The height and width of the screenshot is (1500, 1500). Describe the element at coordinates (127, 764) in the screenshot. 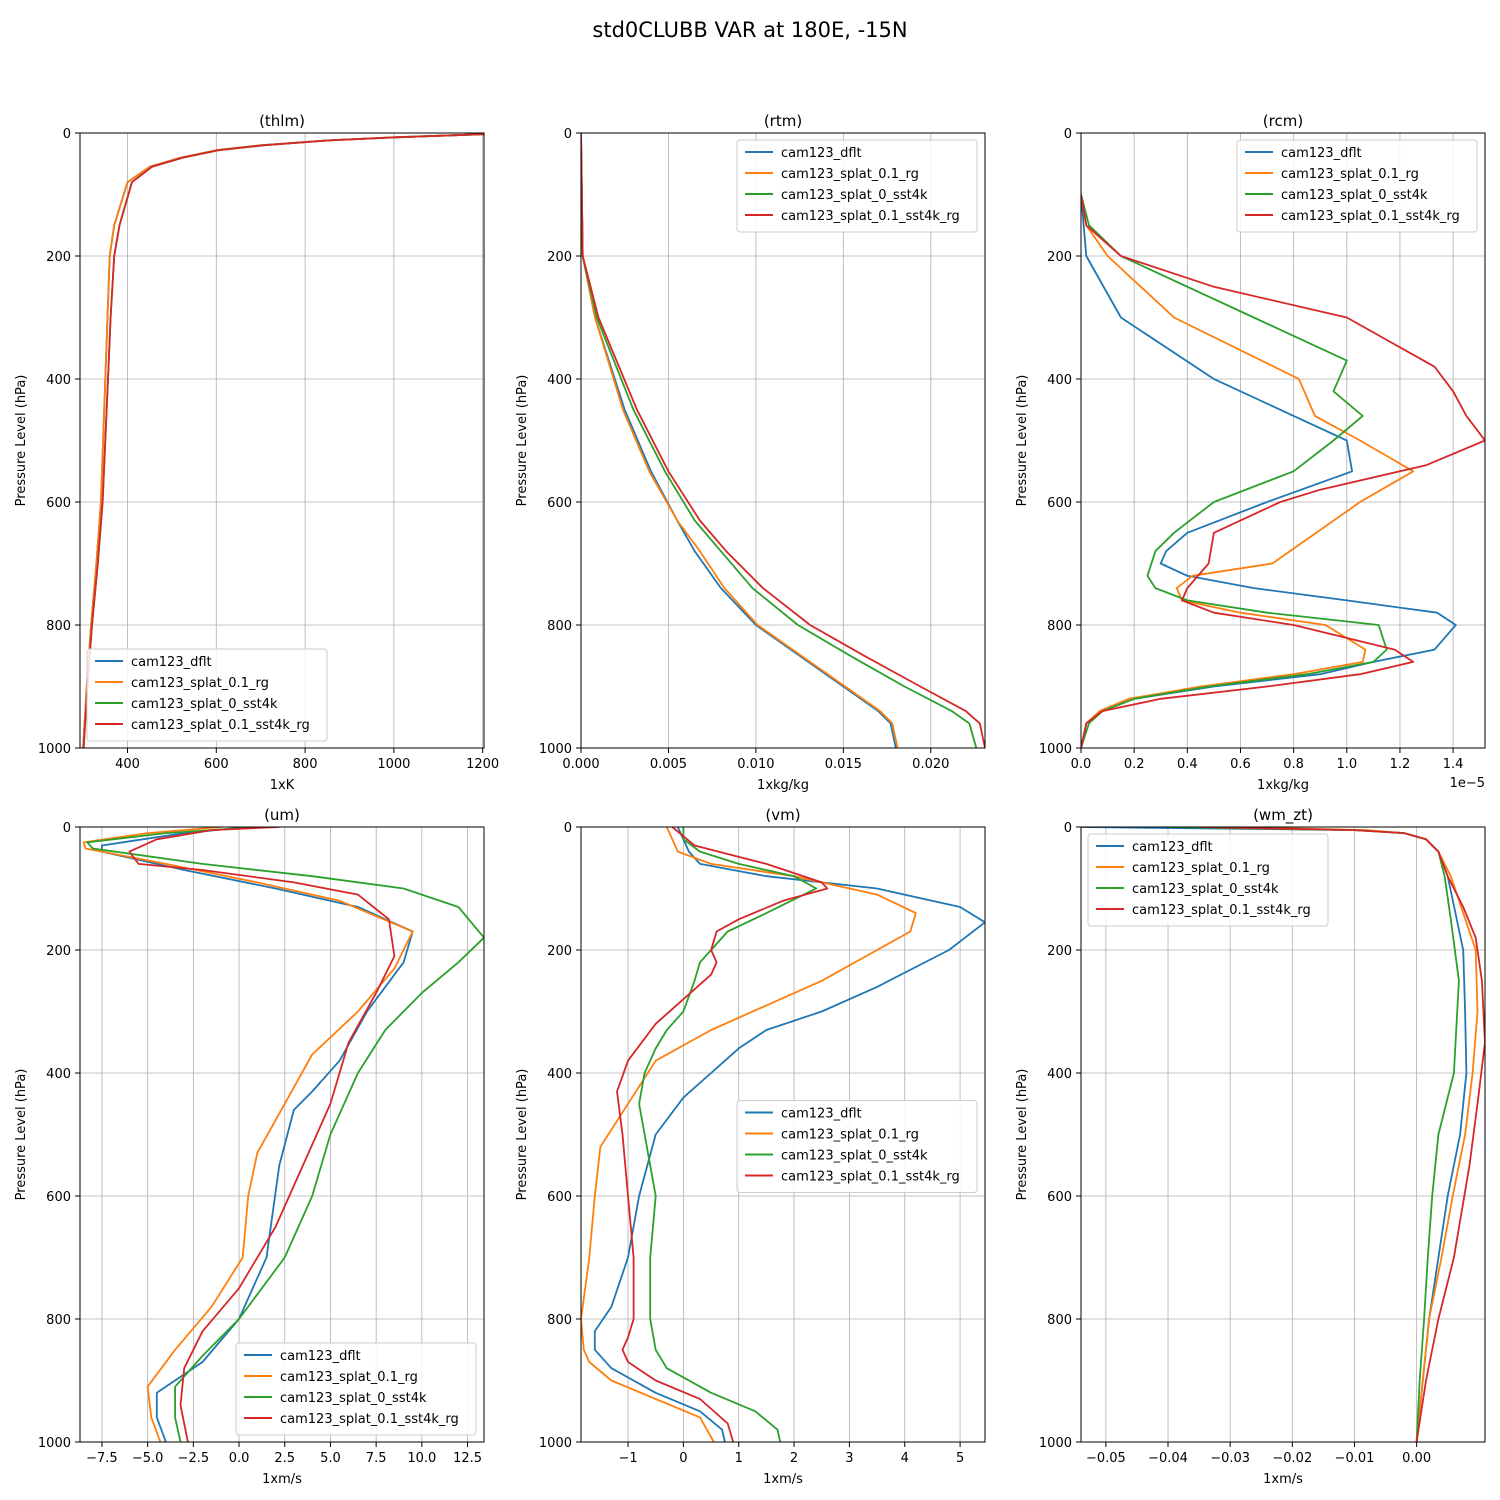

I see `x-tick-label: 400` at that location.